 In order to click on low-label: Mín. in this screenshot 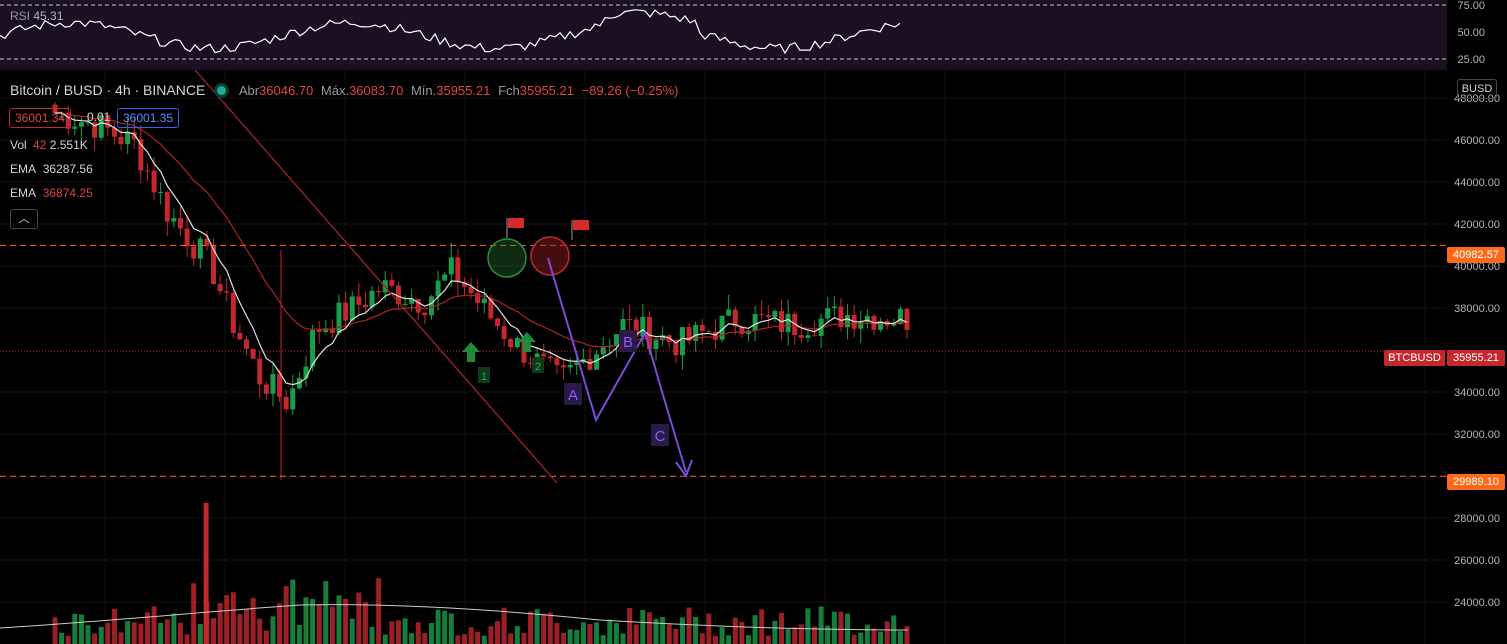, I will do `click(423, 90)`.